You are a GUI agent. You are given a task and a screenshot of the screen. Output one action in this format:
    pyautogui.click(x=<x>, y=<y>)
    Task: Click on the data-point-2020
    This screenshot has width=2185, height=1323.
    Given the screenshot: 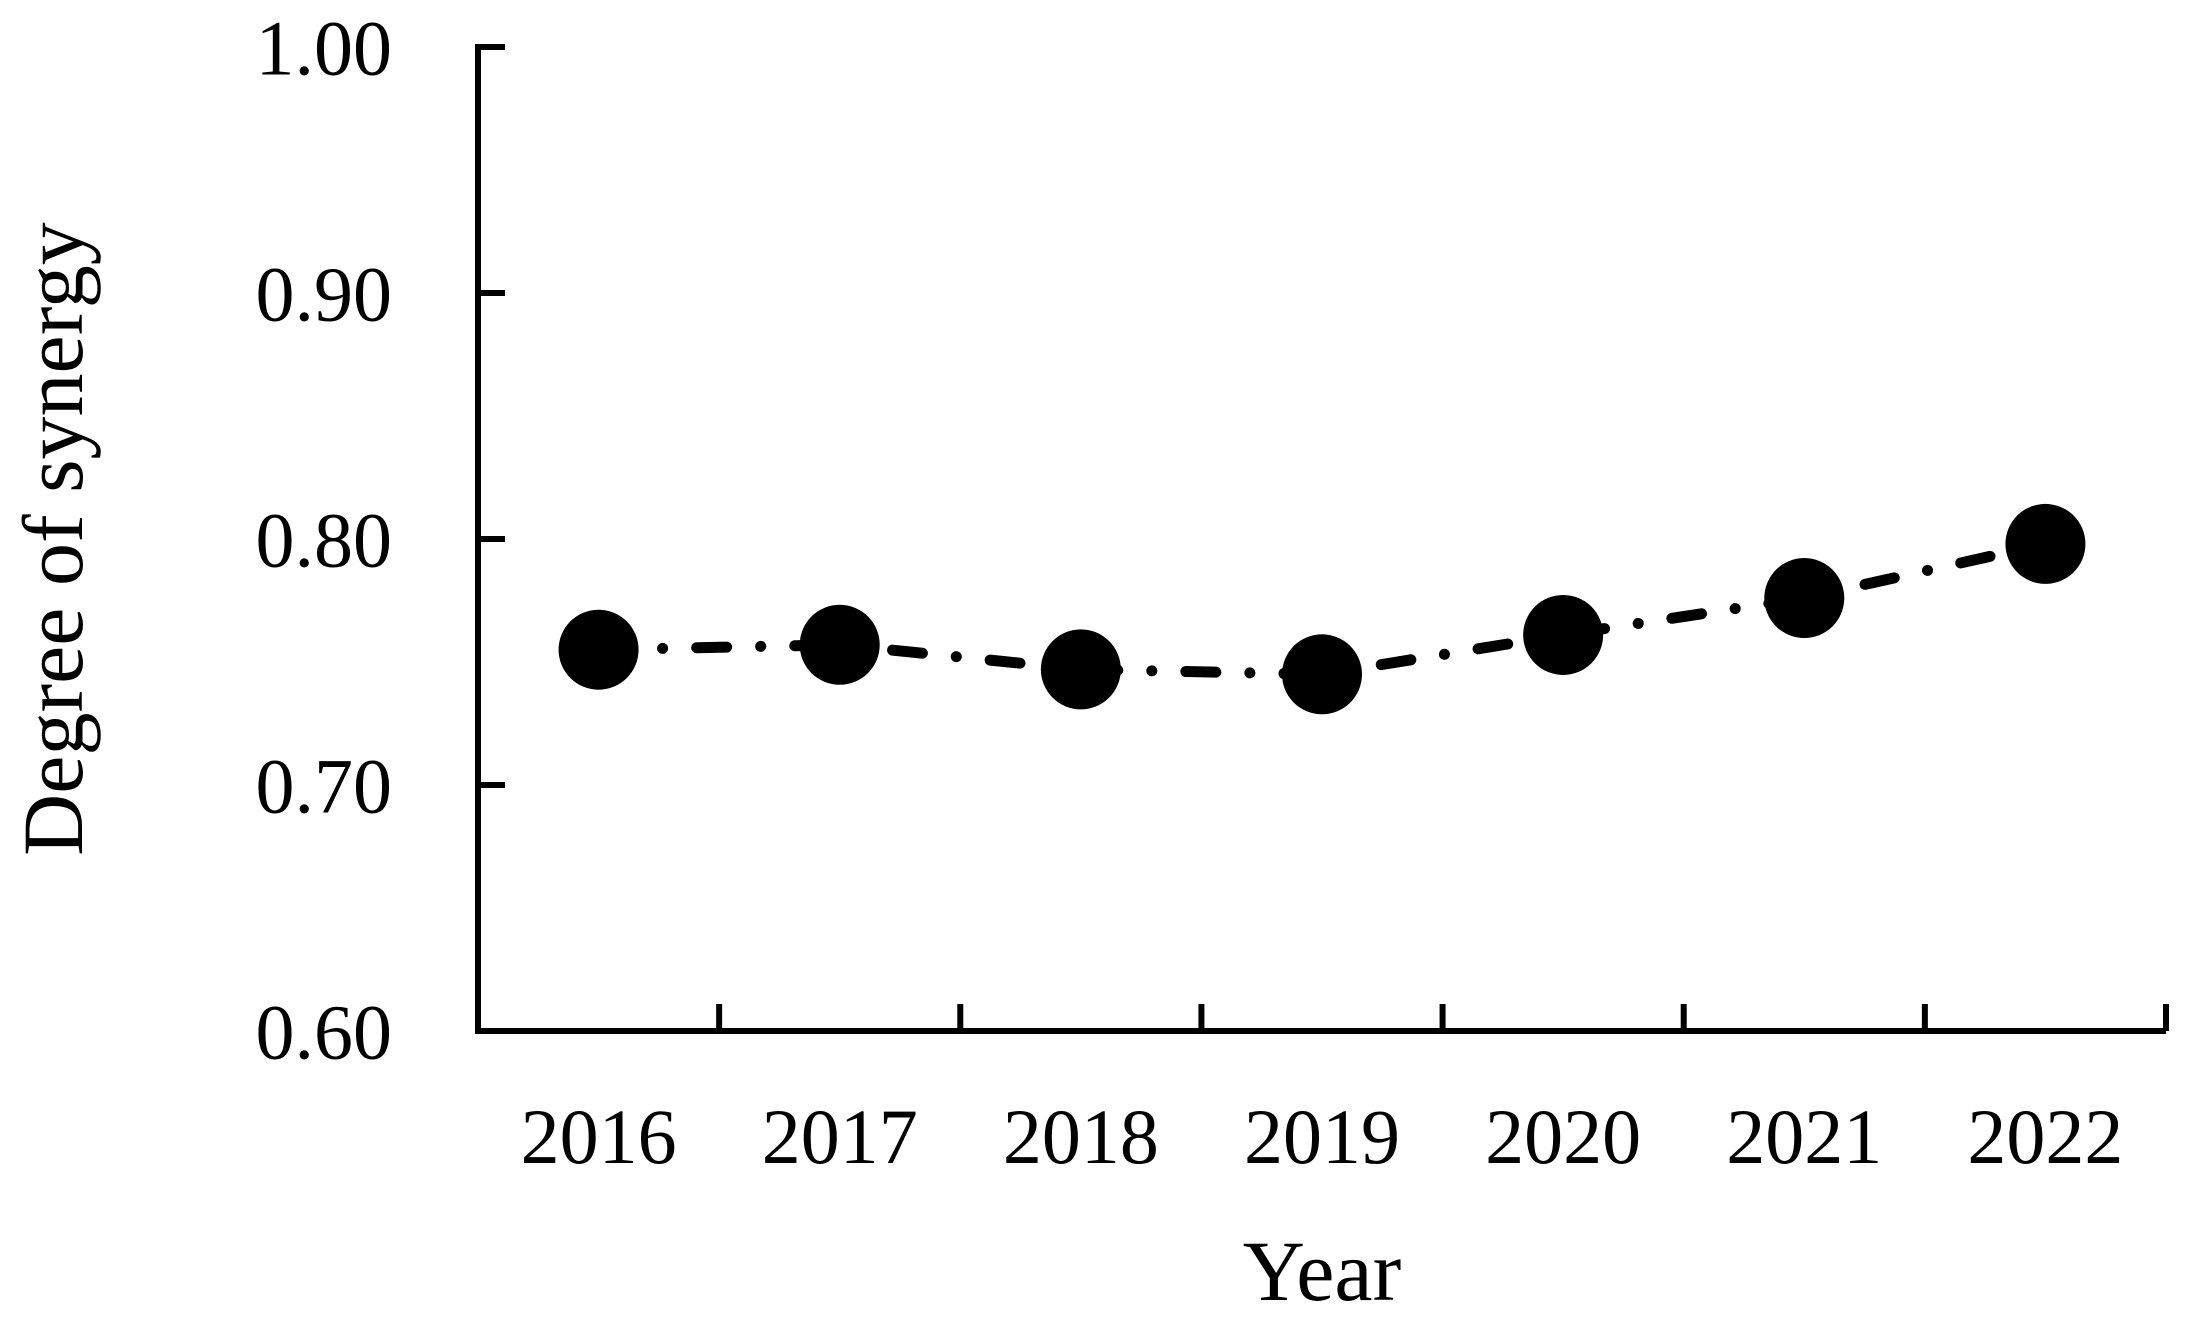 What is the action you would take?
    pyautogui.click(x=1563, y=634)
    